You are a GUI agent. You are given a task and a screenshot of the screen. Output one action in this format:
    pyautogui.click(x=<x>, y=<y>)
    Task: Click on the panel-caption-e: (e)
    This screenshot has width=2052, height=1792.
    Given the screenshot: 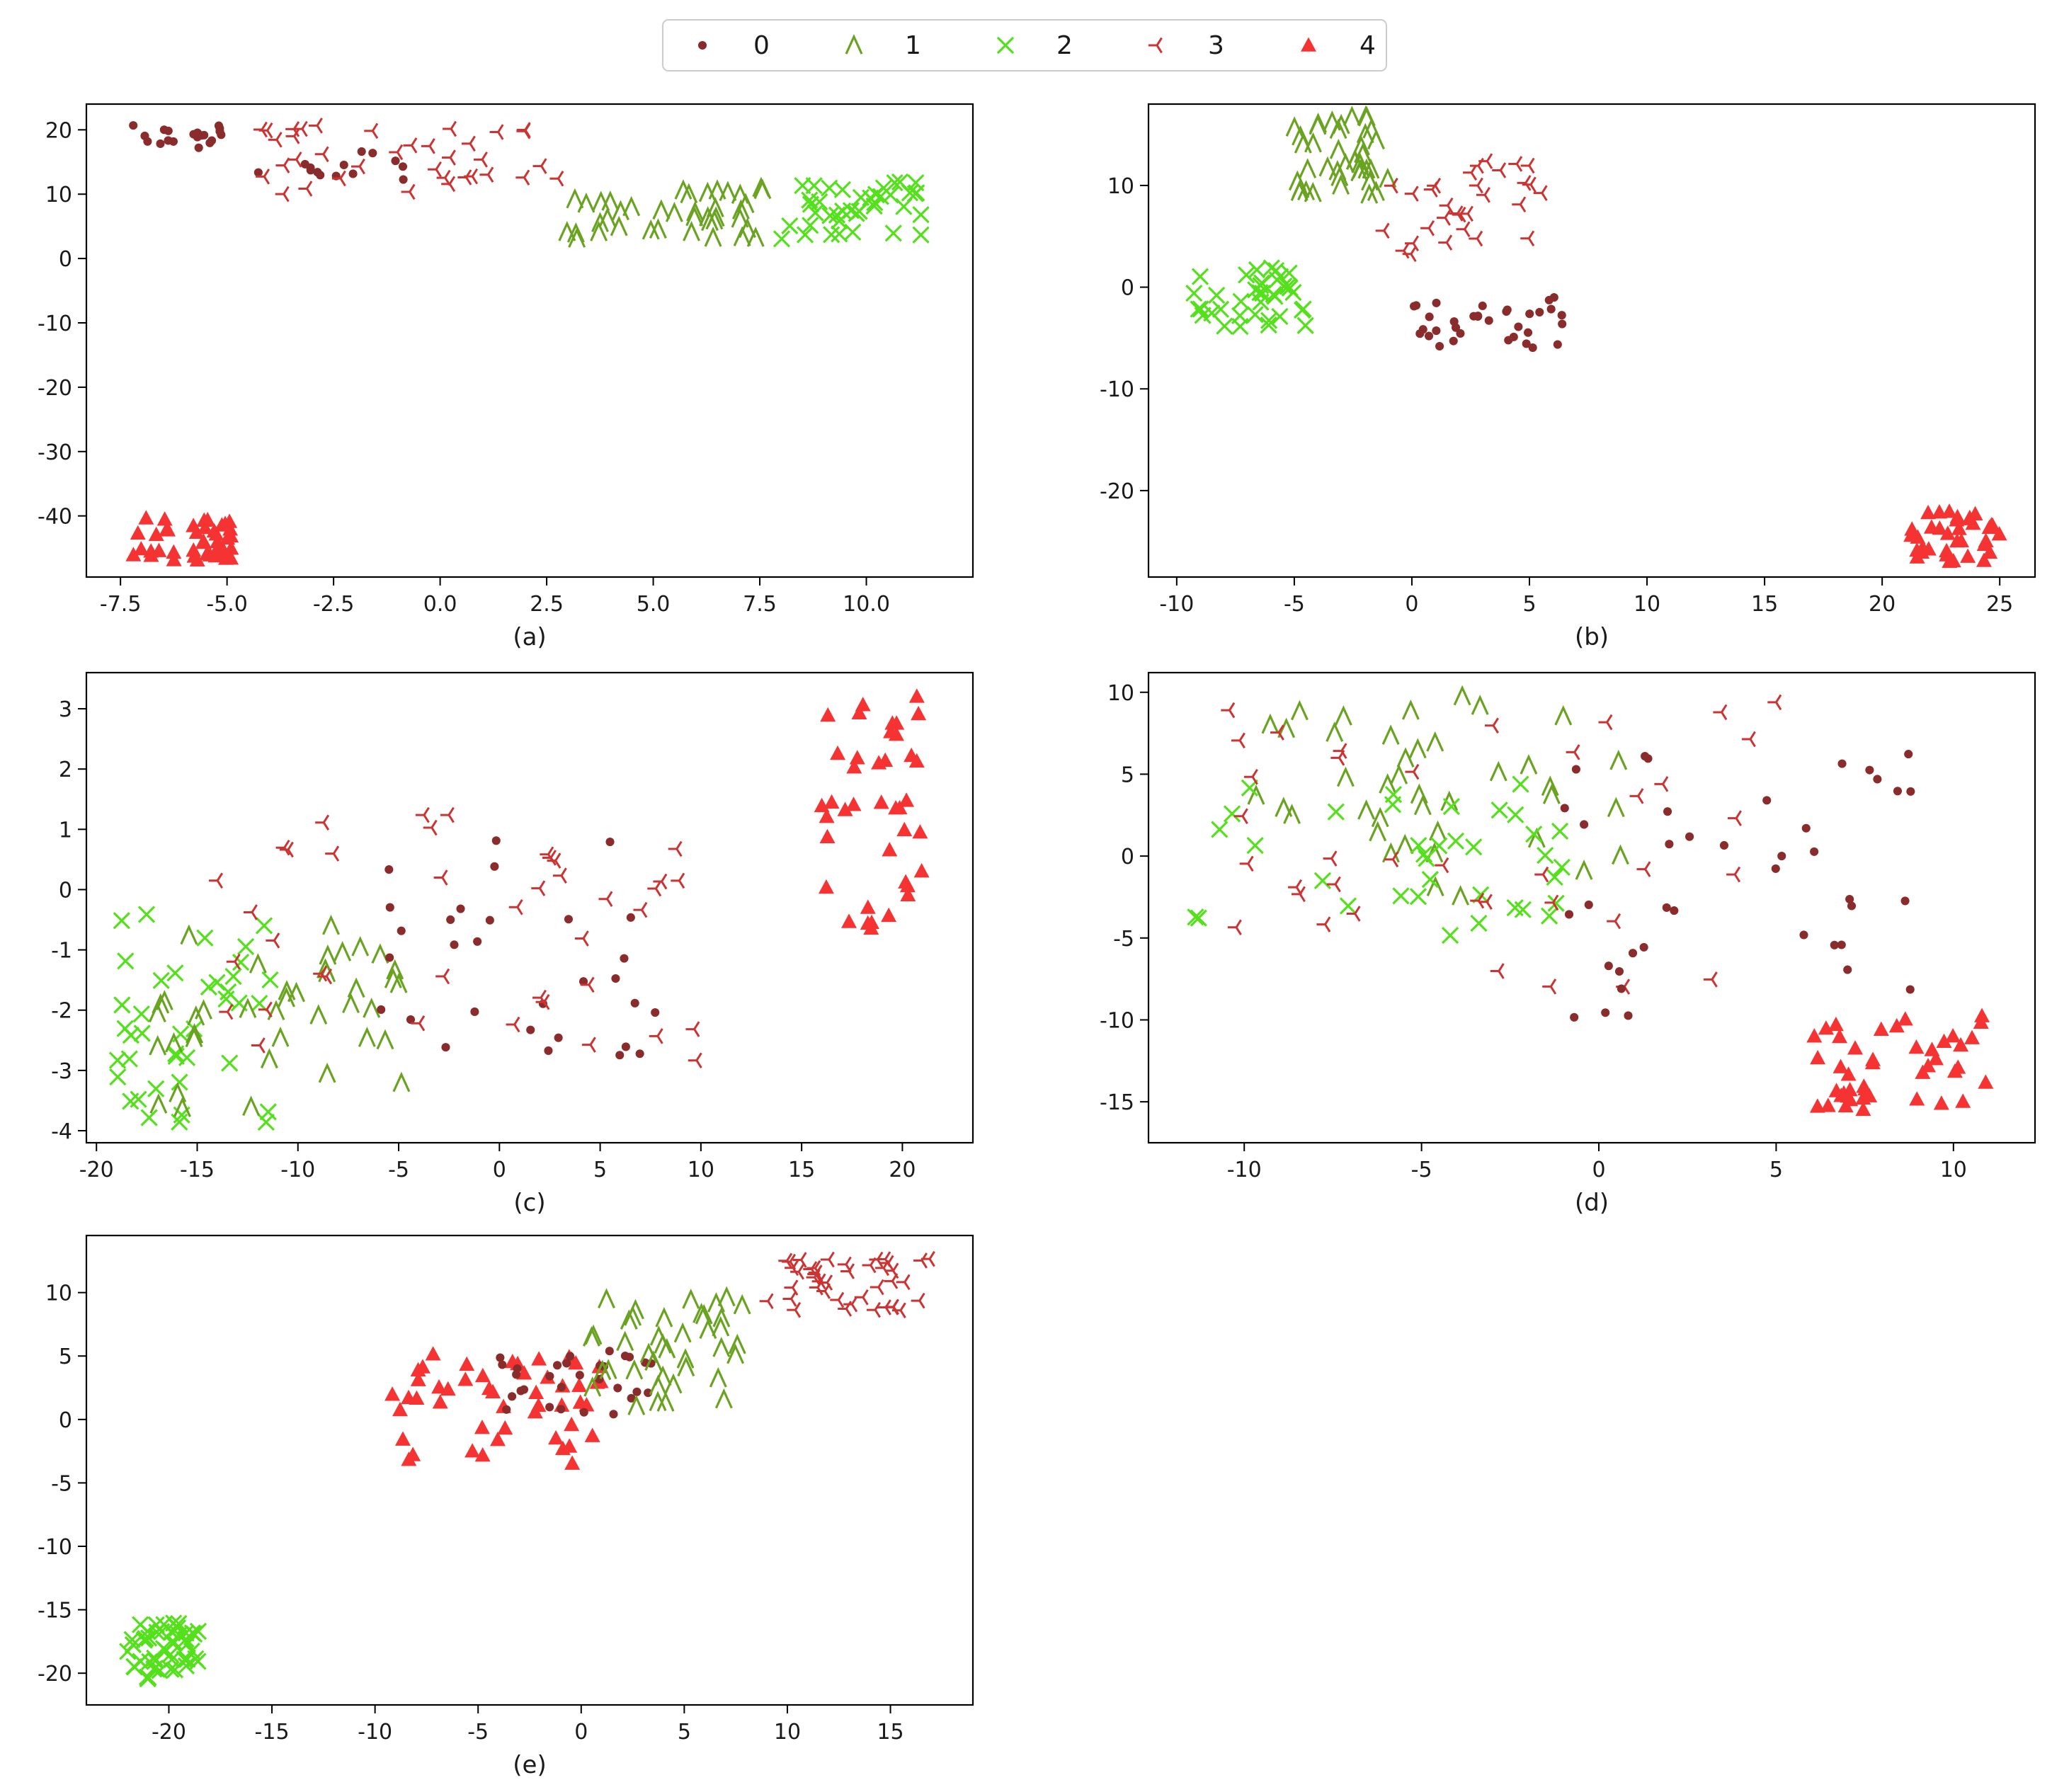 What is the action you would take?
    pyautogui.click(x=529, y=1765)
    